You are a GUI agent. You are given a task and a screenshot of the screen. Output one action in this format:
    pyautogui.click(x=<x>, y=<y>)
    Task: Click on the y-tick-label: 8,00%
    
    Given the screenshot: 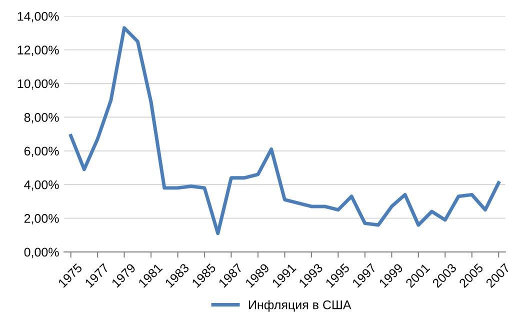 What is the action you would take?
    pyautogui.click(x=41, y=118)
    